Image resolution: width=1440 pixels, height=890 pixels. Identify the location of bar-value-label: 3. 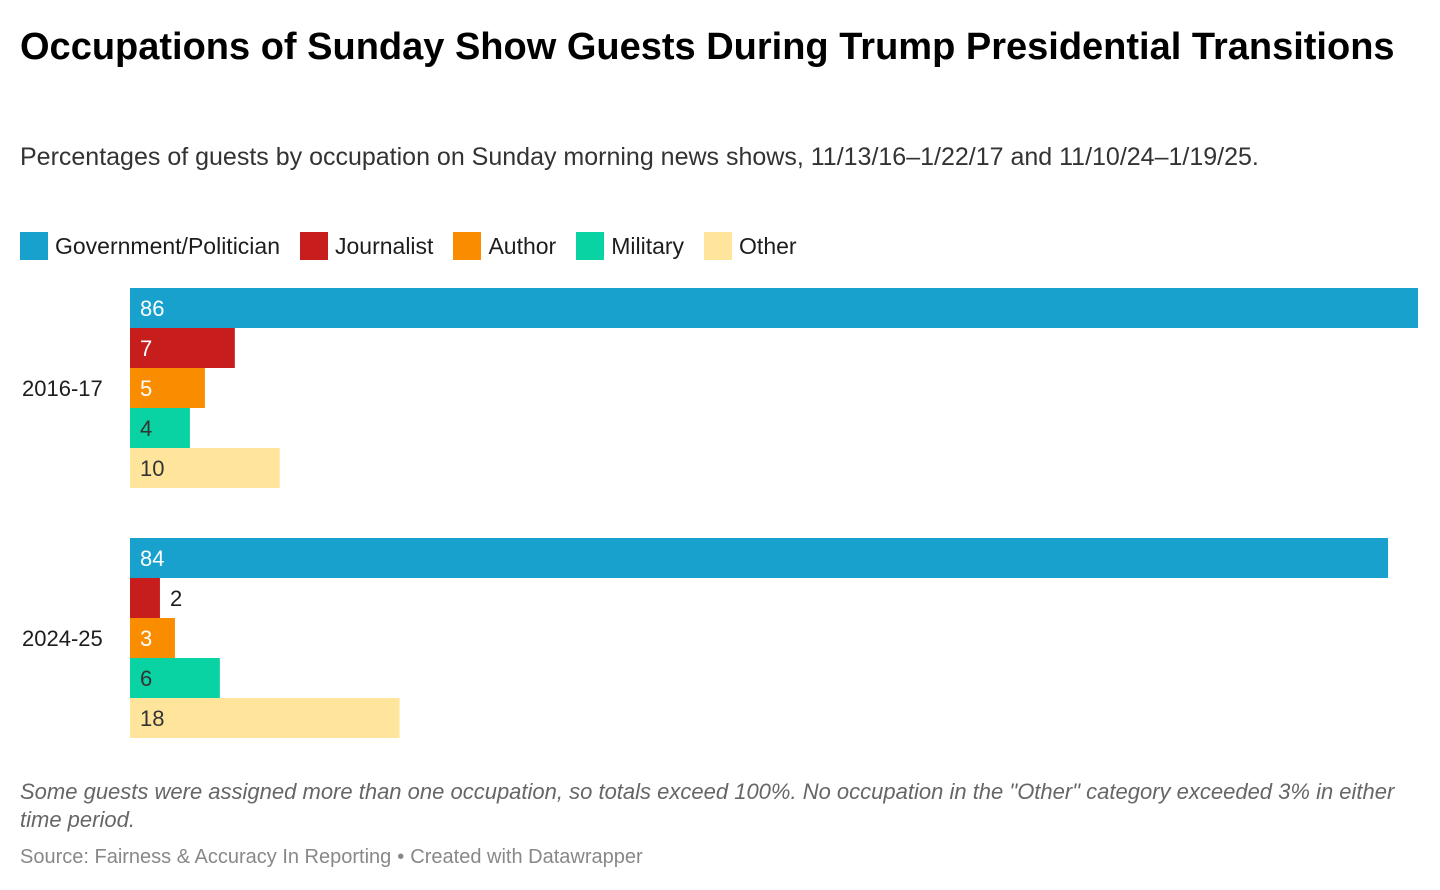
(146, 638).